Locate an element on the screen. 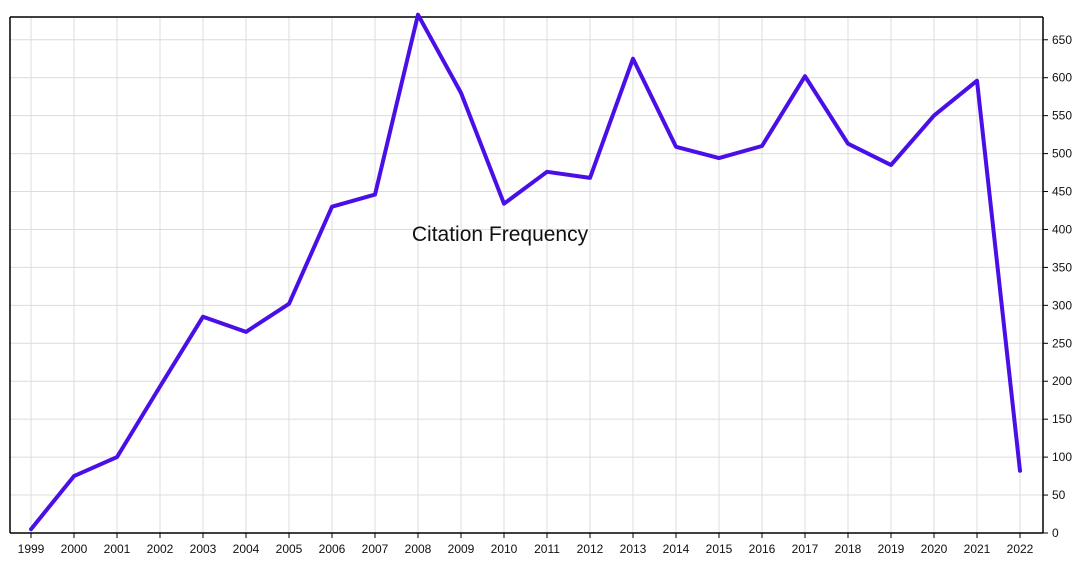 This screenshot has width=1084, height=563. x-tick-label-2000: 2000 is located at coordinates (74, 549).